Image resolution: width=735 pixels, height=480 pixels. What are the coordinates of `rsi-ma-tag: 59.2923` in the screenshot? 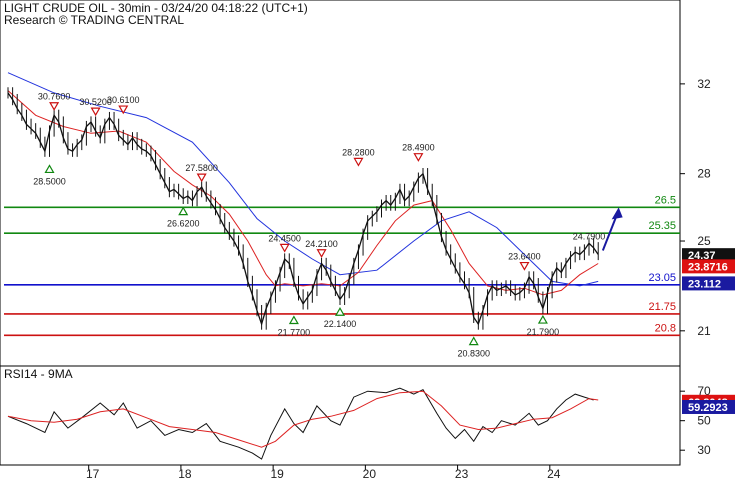 It's located at (708, 408).